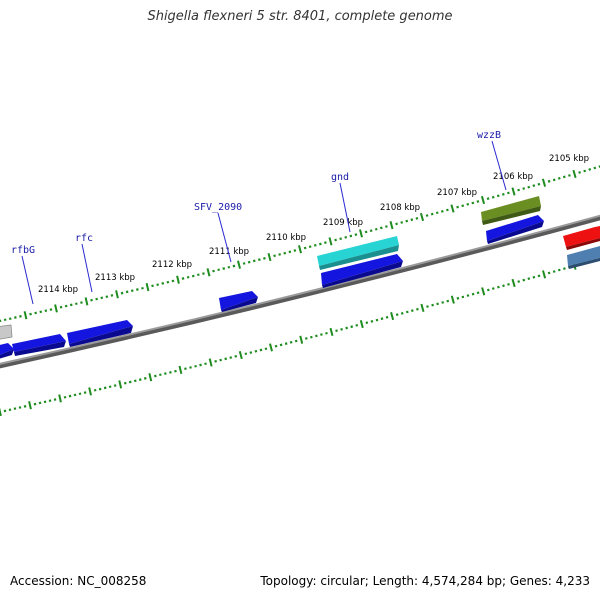  What do you see at coordinates (515, 229) in the screenshot?
I see `gene-wzzB-arrow` at bounding box center [515, 229].